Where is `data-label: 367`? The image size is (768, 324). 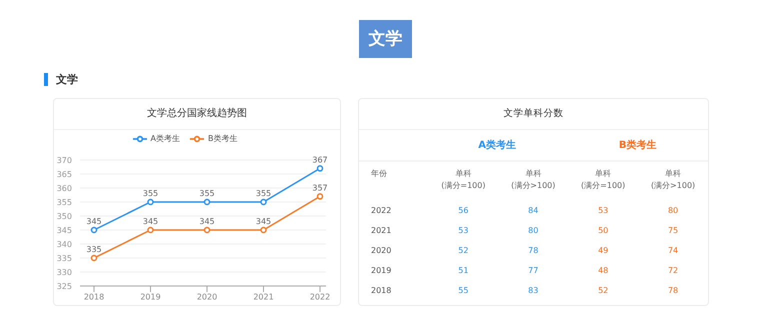 data-label: 367 is located at coordinates (320, 159).